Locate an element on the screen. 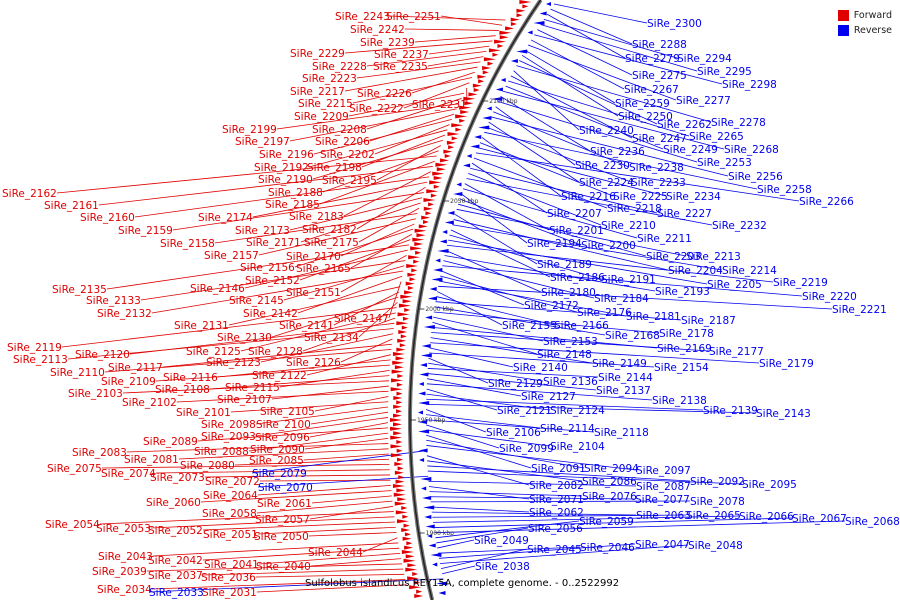 This screenshot has width=900, height=600. forward-gene-label: SiRe_2175 is located at coordinates (331, 243).